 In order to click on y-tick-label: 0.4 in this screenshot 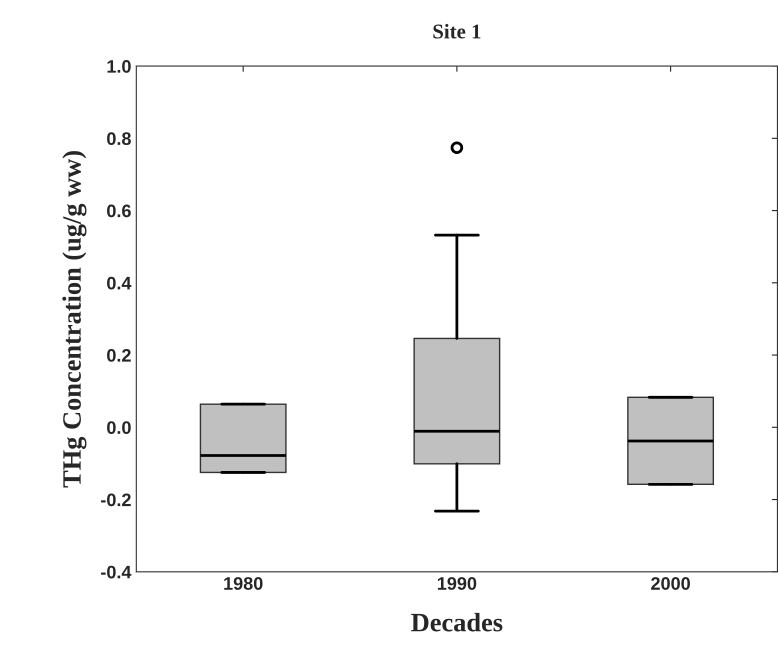, I will do `click(119, 283)`.